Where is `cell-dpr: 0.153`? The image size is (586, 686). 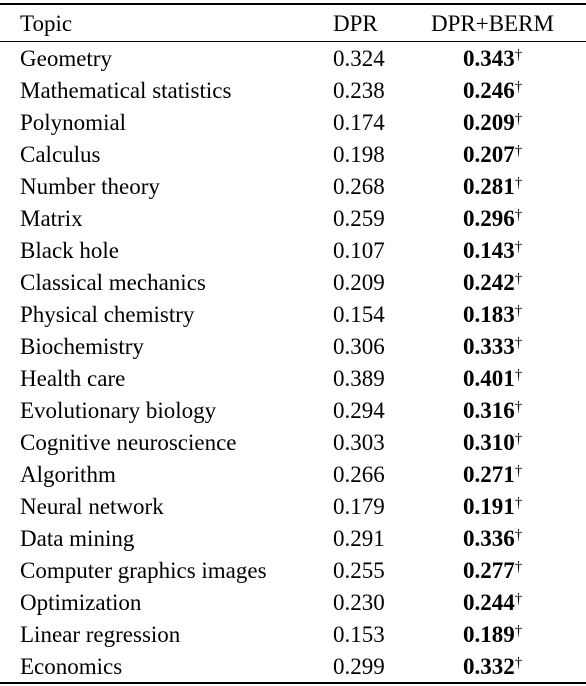 cell-dpr: 0.153 is located at coordinates (359, 634).